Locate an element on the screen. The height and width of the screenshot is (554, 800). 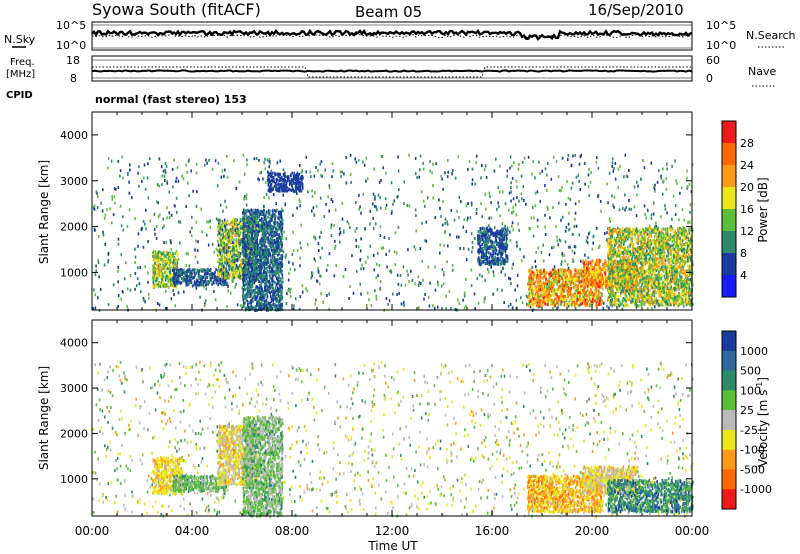
nsky-label: N.Sky is located at coordinates (20, 39).